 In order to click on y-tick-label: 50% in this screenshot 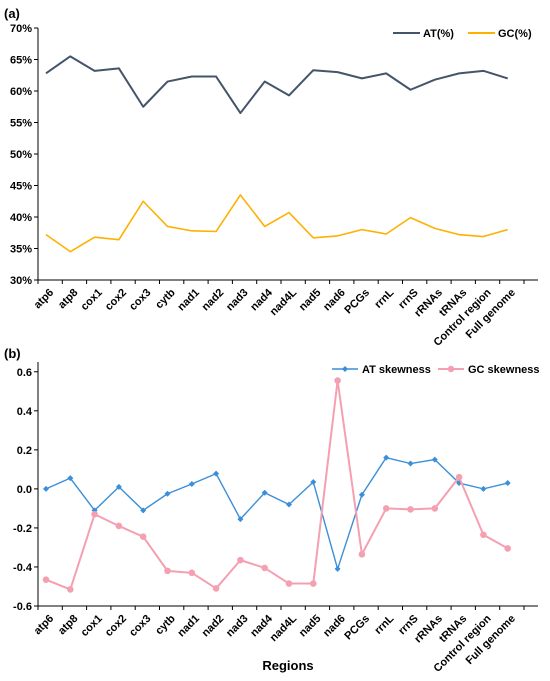, I will do `click(21, 155)`.